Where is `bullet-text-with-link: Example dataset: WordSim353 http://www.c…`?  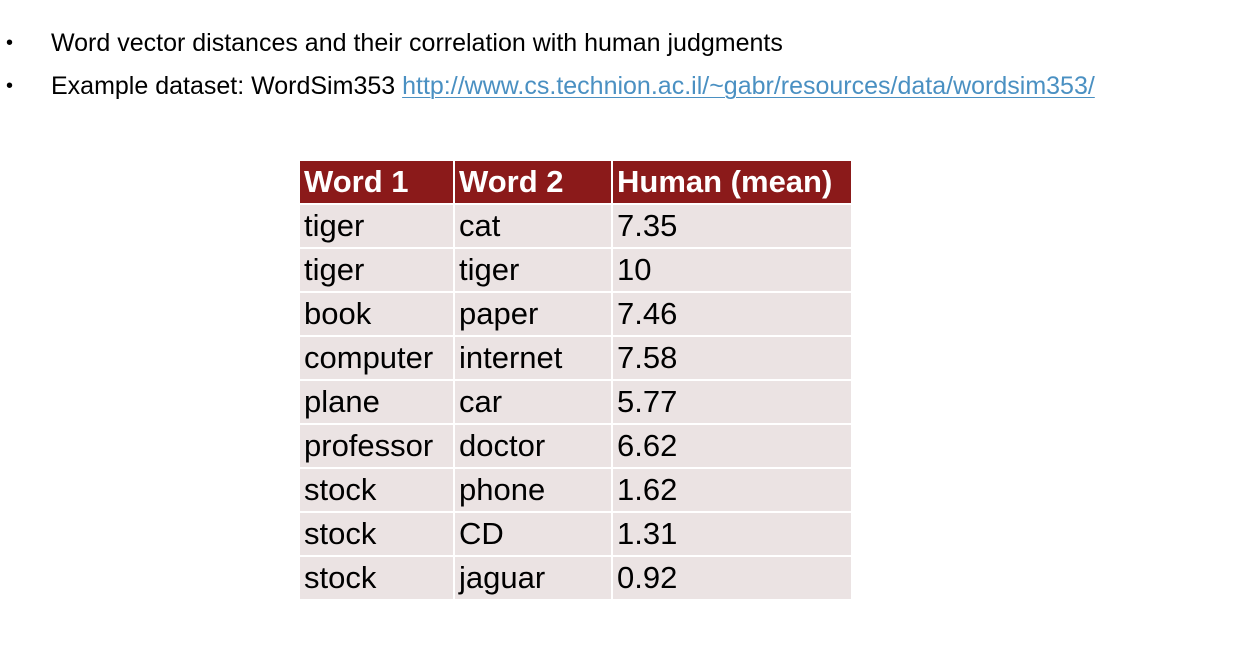 bullet-text-with-link: Example dataset: WordSim353 http://www.c… is located at coordinates (573, 86).